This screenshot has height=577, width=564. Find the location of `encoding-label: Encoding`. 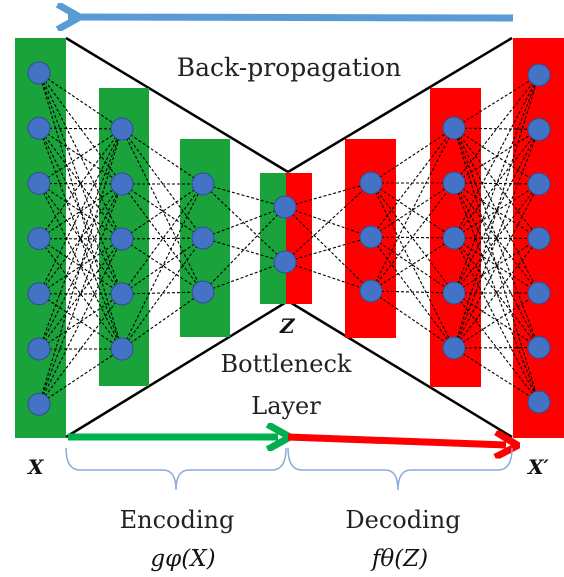

encoding-label: Encoding is located at coordinates (177, 520).